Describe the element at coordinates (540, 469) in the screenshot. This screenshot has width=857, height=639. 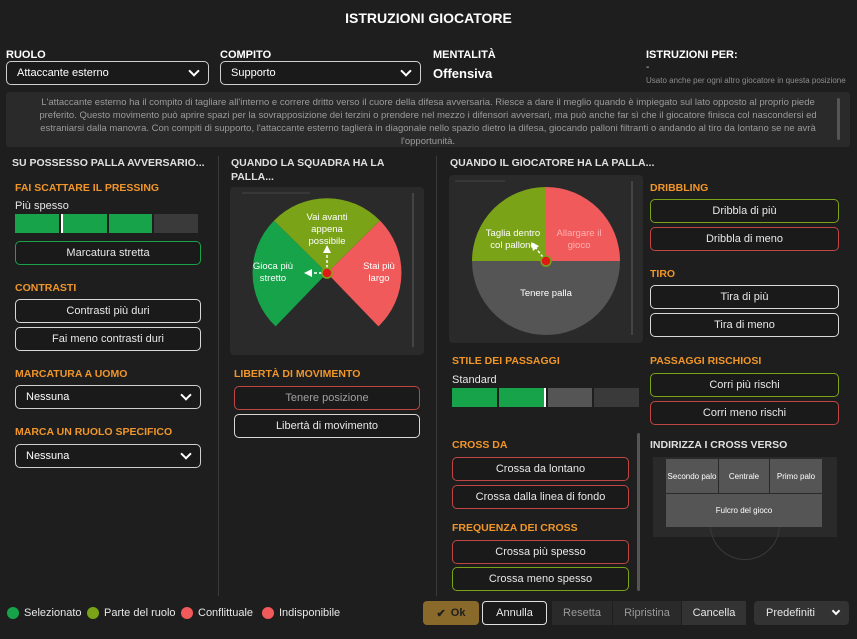
I see `cross-from-deep-button: Crossa da lontano` at that location.